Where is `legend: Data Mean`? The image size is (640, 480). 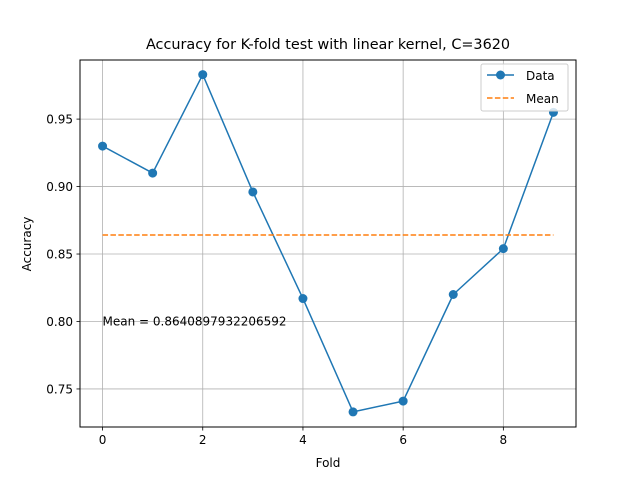 legend: Data Mean is located at coordinates (524, 87).